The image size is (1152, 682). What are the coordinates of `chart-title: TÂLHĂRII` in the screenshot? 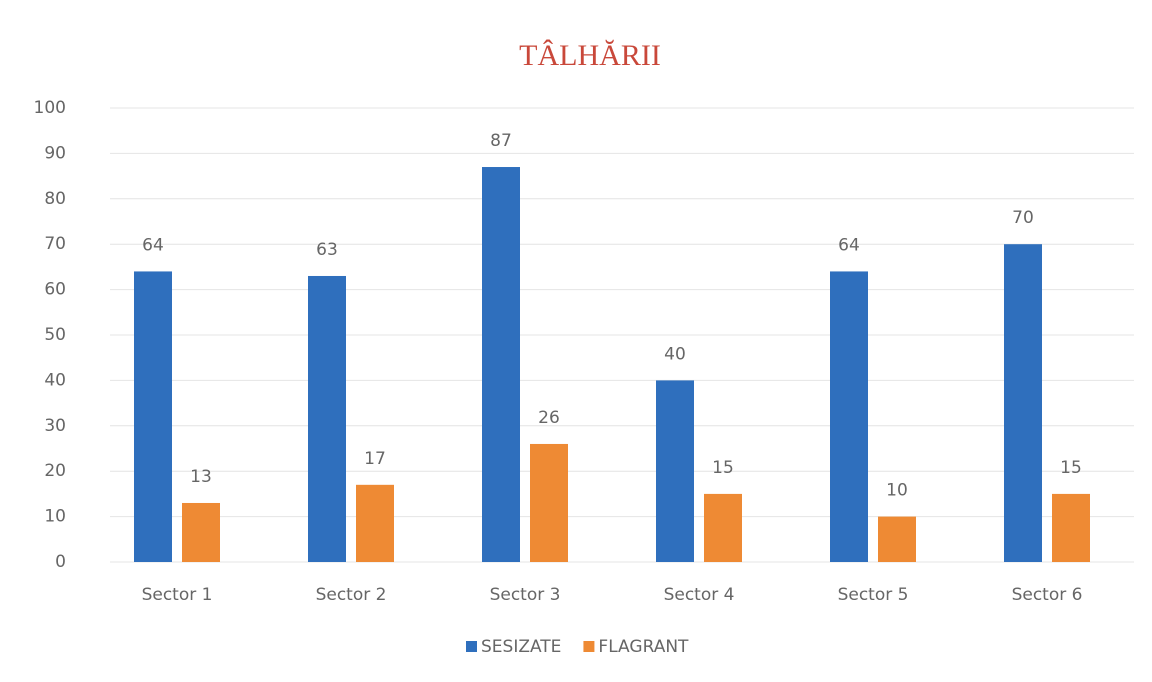 It's located at (590, 55).